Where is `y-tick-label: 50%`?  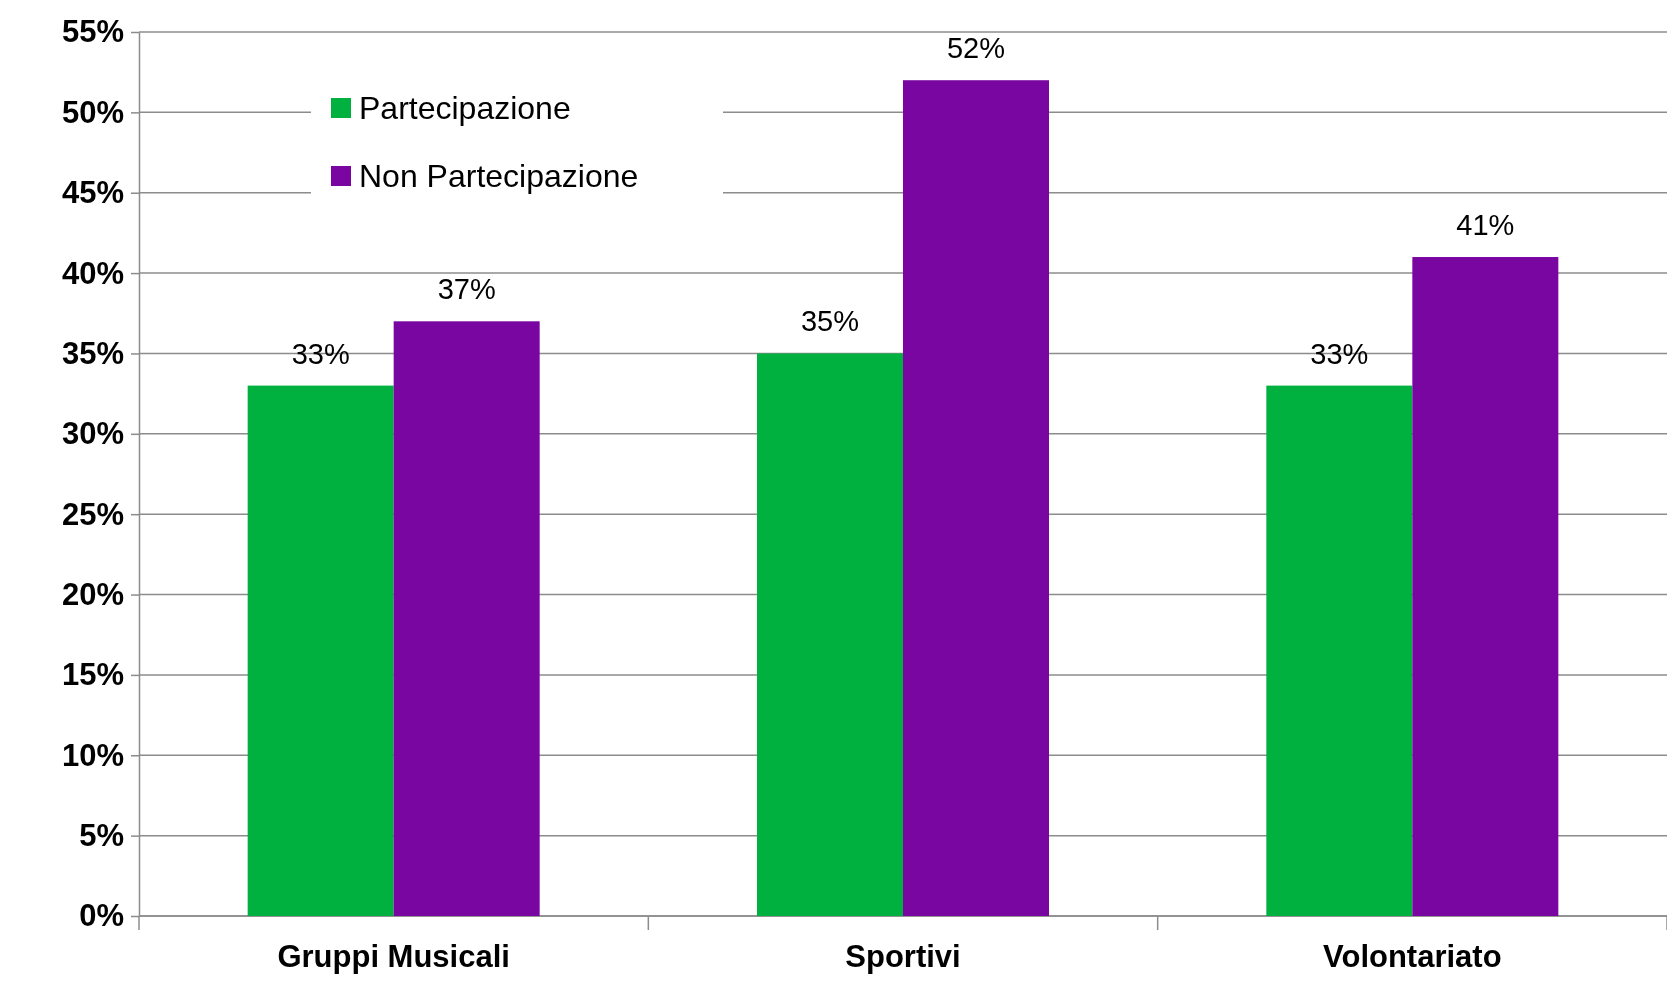
y-tick-label: 50% is located at coordinates (92, 112).